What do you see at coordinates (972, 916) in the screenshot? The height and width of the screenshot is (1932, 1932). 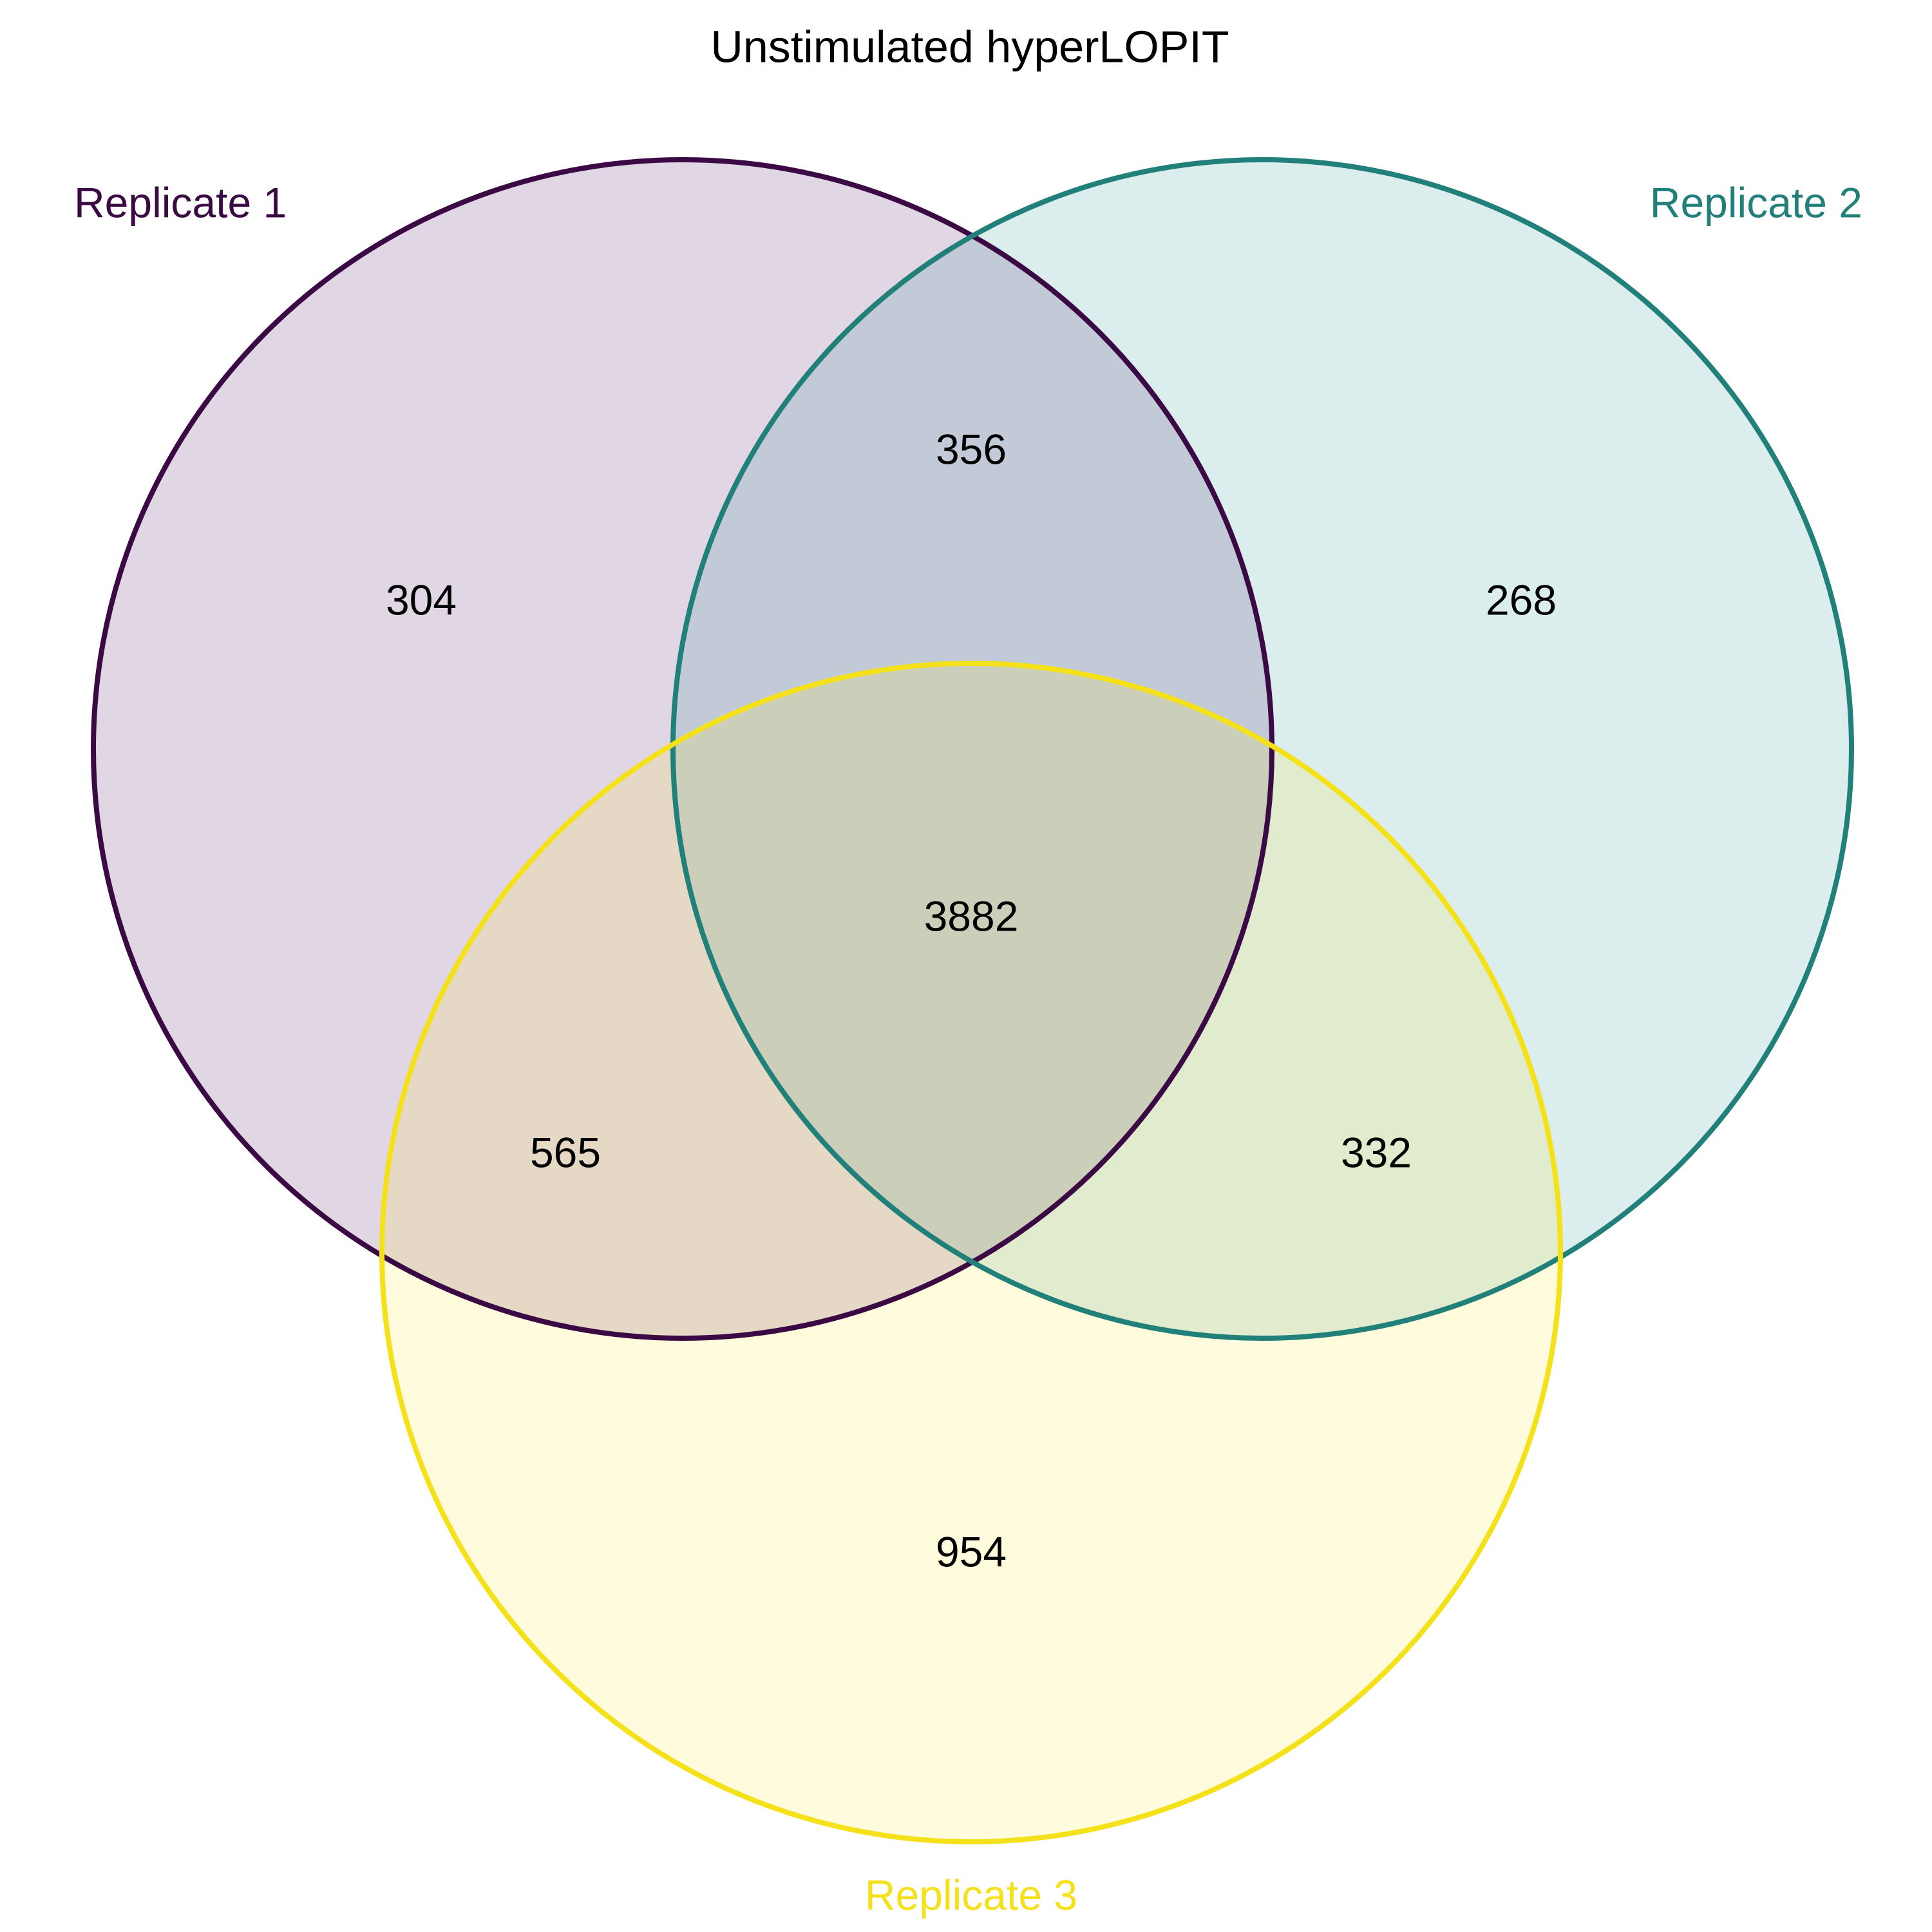 I see `count-all-replicates: 3882` at bounding box center [972, 916].